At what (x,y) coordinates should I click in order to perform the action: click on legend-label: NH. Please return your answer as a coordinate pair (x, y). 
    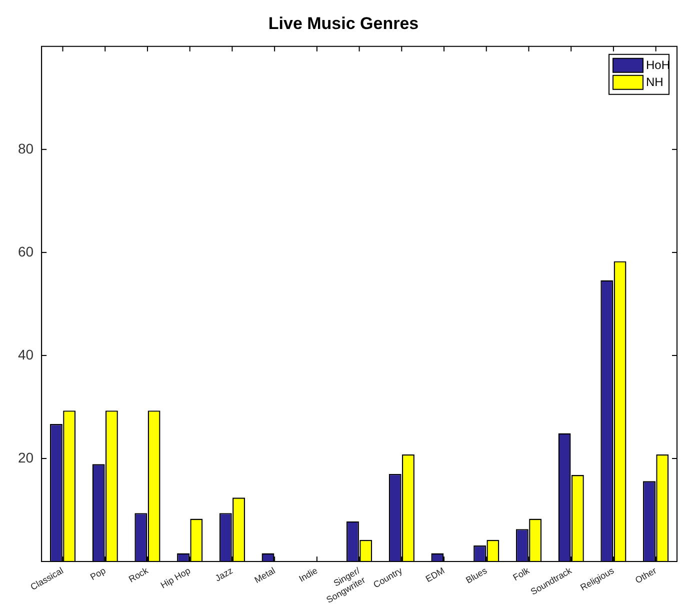
    Looking at the image, I should click on (655, 82).